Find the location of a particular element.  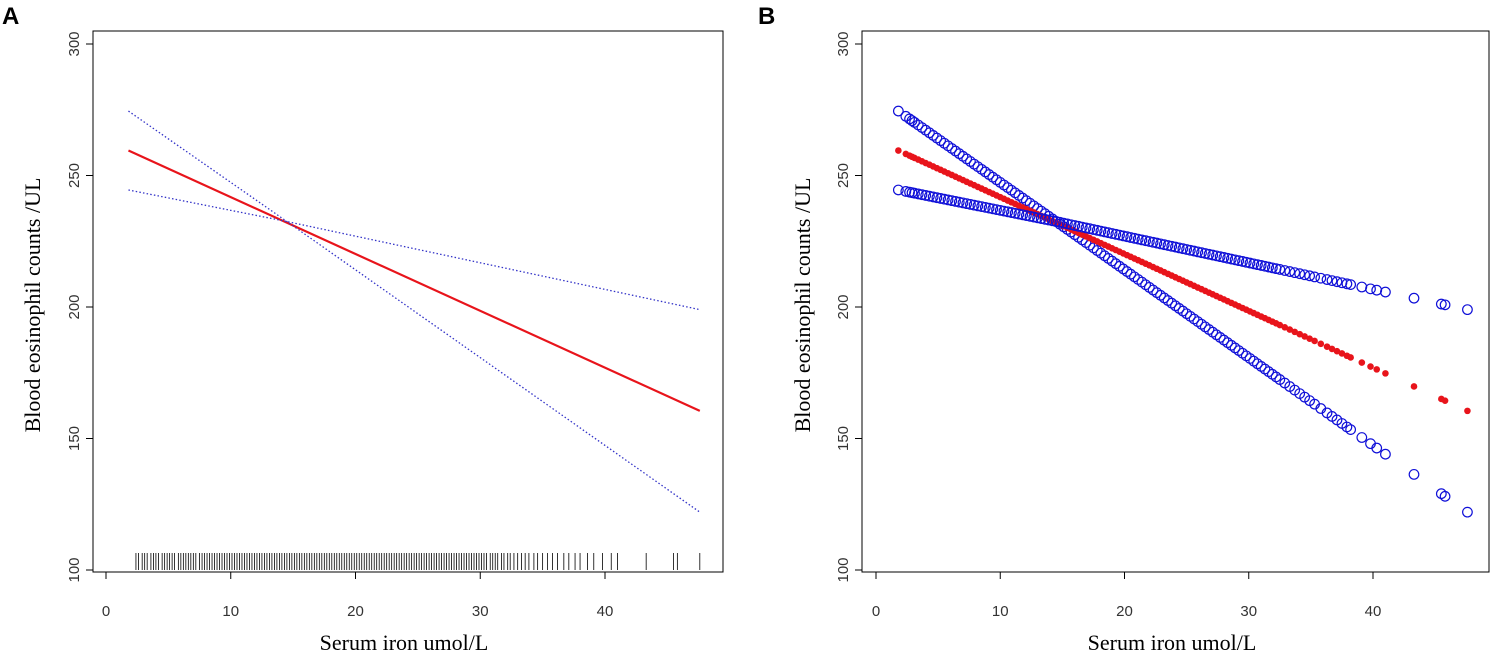

panel-a-y-tick-label: 300 is located at coordinates (74, 43).